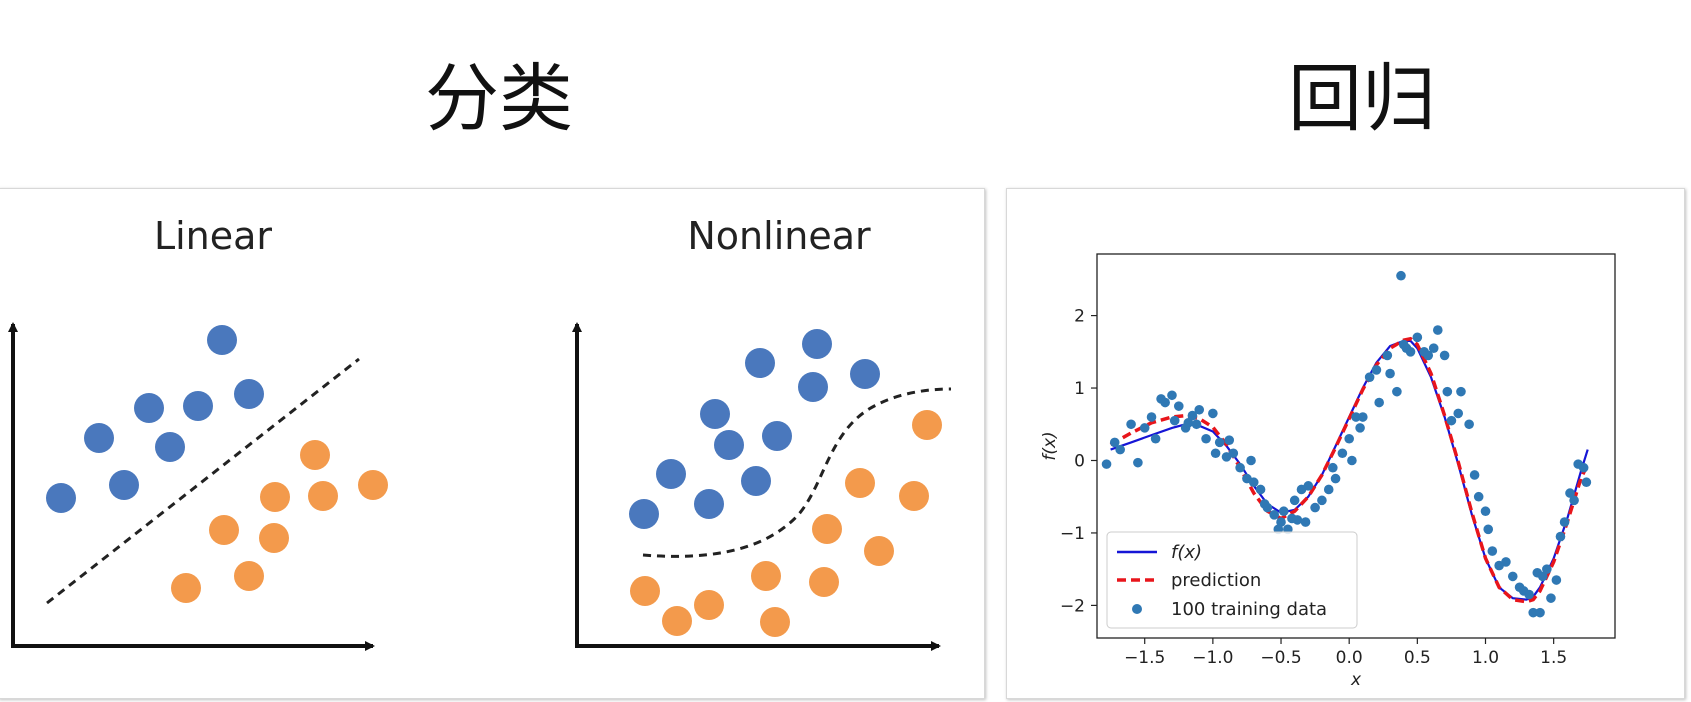 The width and height of the screenshot is (1691, 702). Describe the element at coordinates (1553, 658) in the screenshot. I see `x-tick-label: 1.5` at that location.